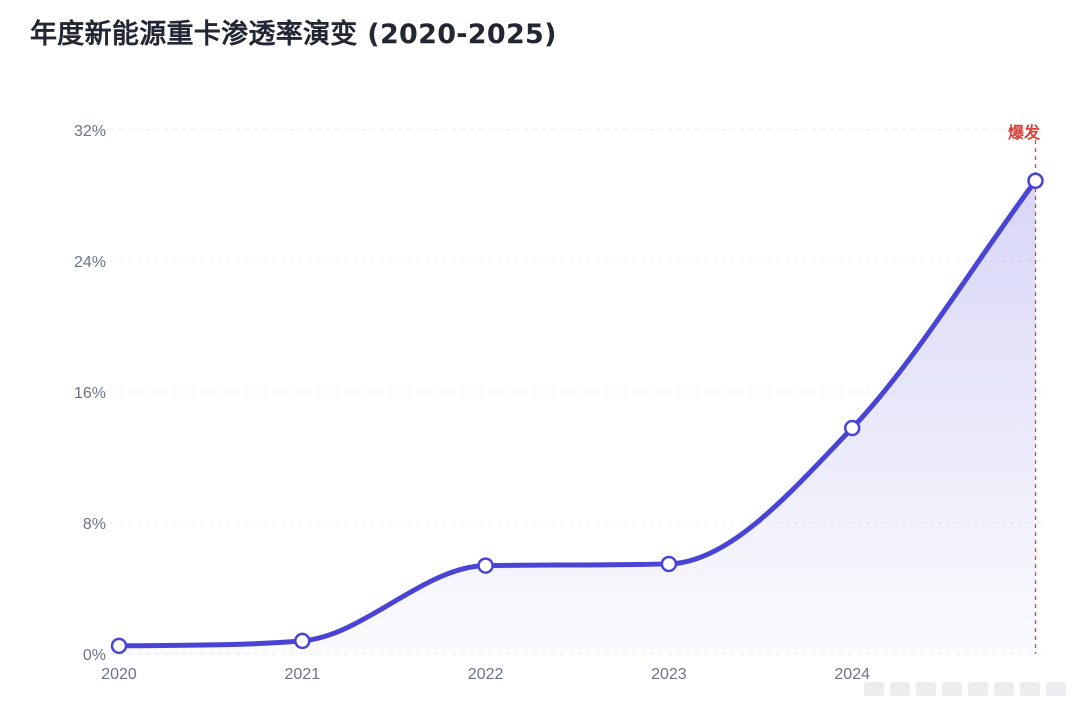  What do you see at coordinates (293, 34) in the screenshot?
I see `chart-title: 年度新能源重卡渗透率演变 (2020-2025)` at bounding box center [293, 34].